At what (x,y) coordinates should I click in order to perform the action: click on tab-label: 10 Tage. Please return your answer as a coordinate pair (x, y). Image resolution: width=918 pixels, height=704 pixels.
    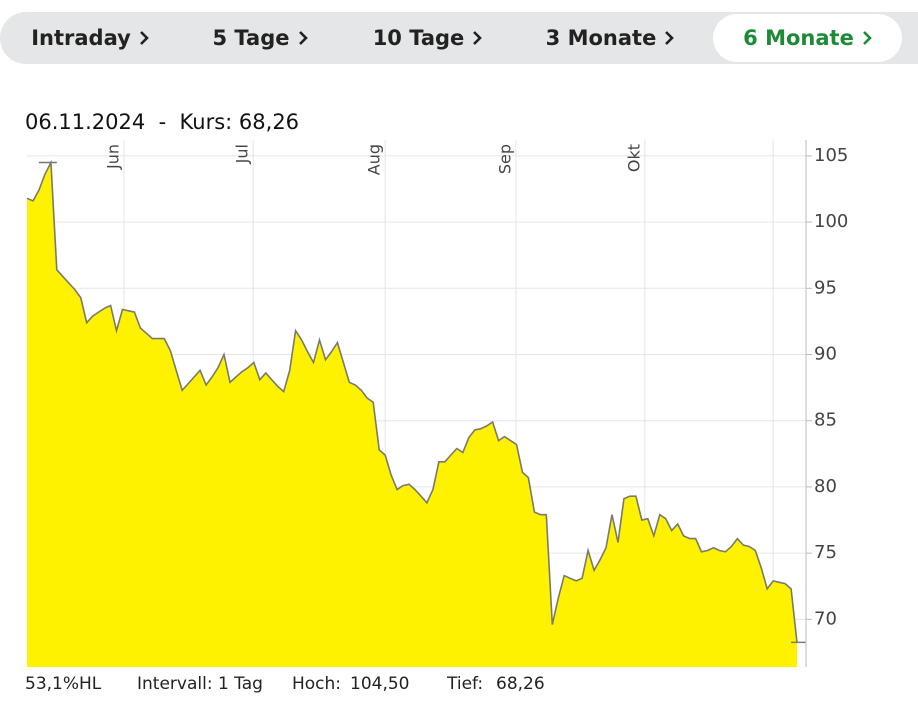
    Looking at the image, I should click on (418, 38).